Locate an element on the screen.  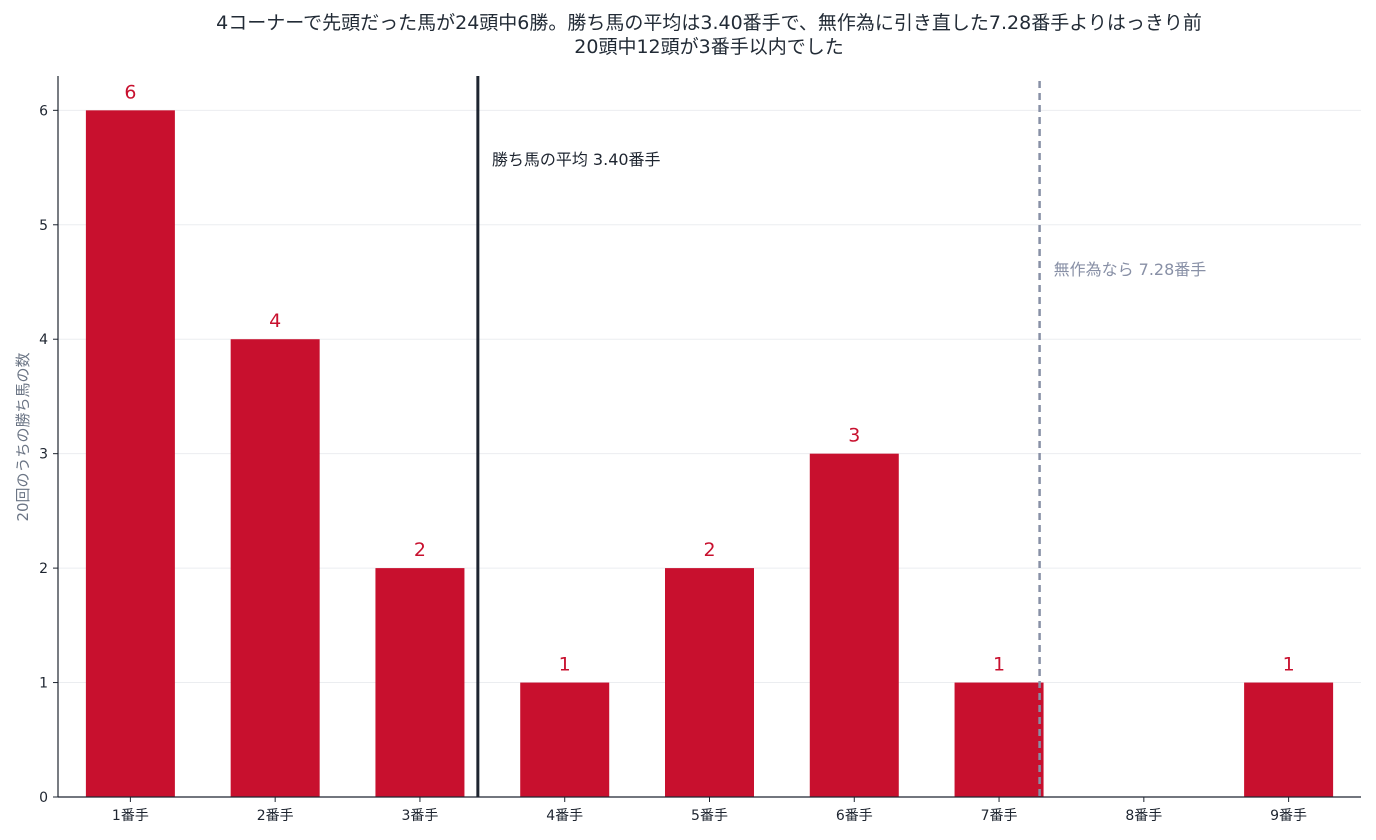
y-tick-label: 6 is located at coordinates (43, 111).